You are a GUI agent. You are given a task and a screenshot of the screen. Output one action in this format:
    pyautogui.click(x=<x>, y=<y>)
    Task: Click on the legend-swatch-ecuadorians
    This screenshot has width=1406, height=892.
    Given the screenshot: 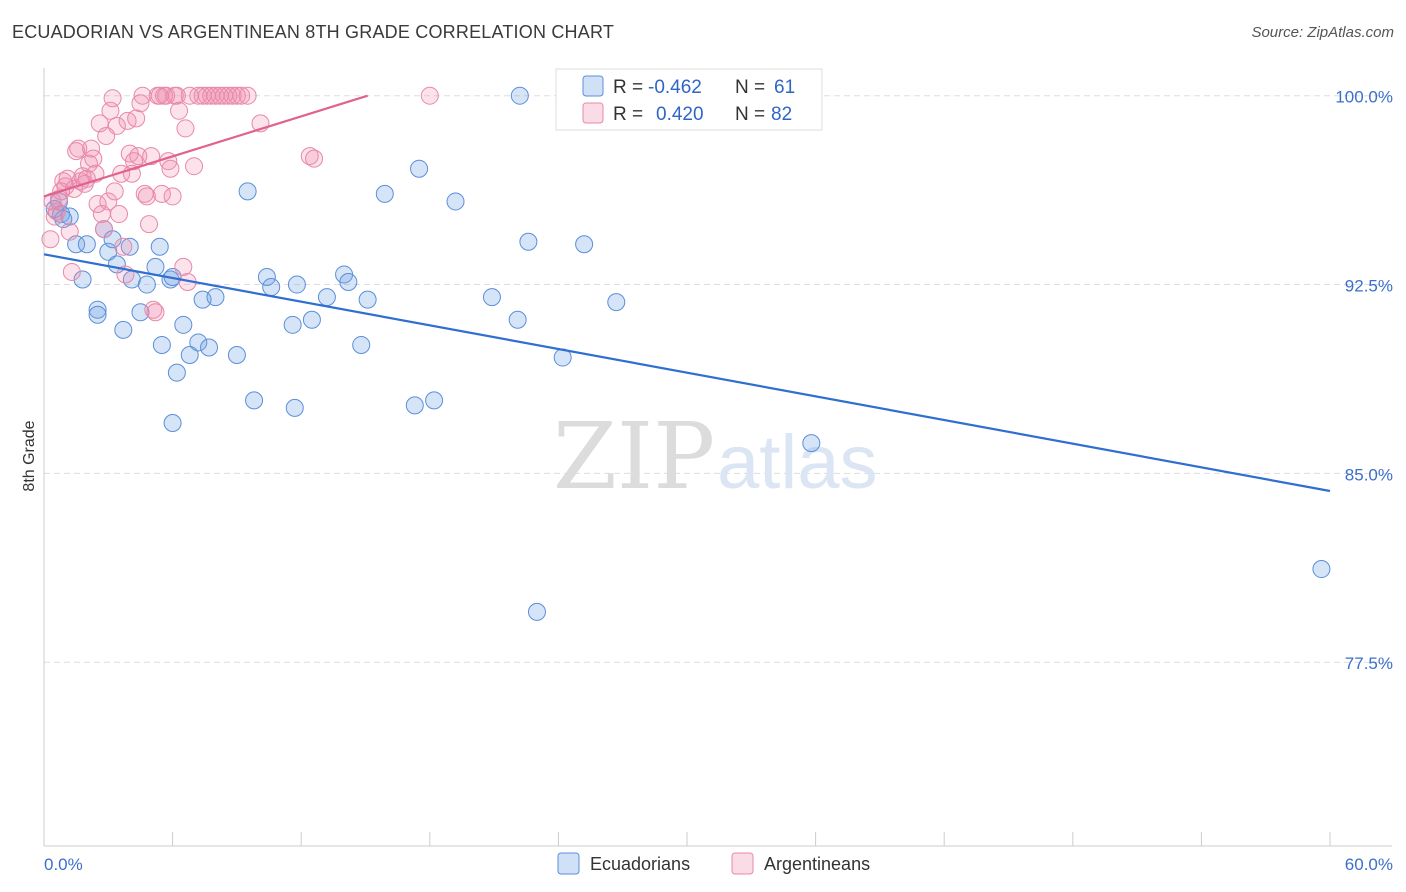 What is the action you would take?
    pyautogui.click(x=593, y=86)
    